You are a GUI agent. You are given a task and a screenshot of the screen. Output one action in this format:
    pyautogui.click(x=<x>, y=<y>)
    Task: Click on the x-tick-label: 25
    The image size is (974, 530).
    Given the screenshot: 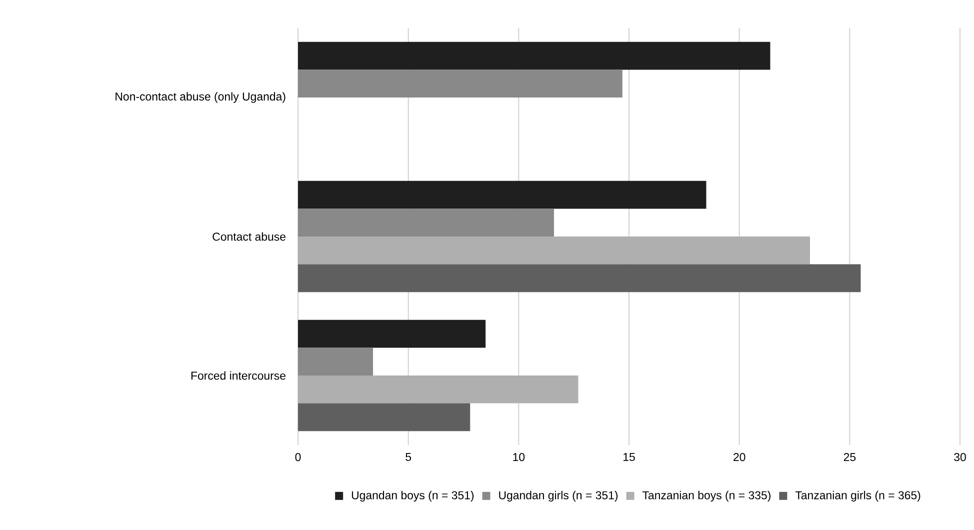 What is the action you would take?
    pyautogui.click(x=850, y=457)
    